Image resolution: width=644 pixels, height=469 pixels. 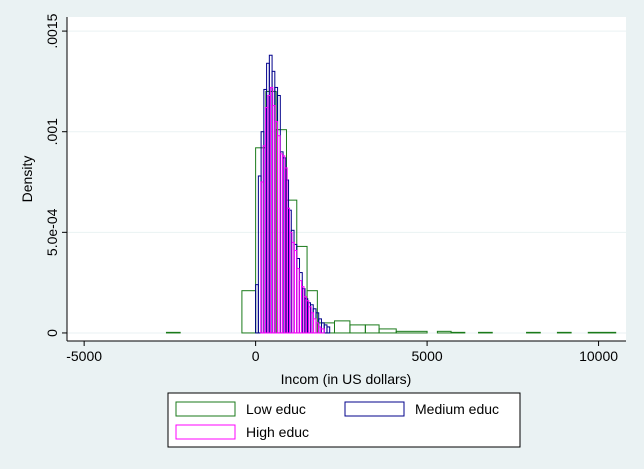 I want to click on y-tick-label: 5.0e-04, so click(x=52, y=232).